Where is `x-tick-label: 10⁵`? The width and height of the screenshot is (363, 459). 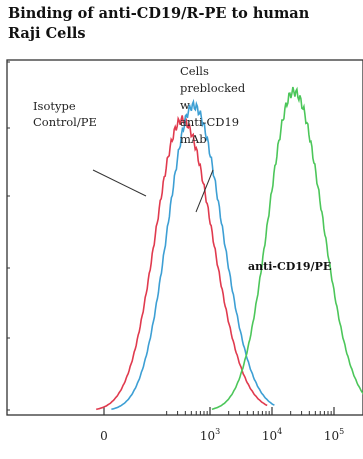
x-tick-label: 10⁵ is located at coordinates (334, 435).